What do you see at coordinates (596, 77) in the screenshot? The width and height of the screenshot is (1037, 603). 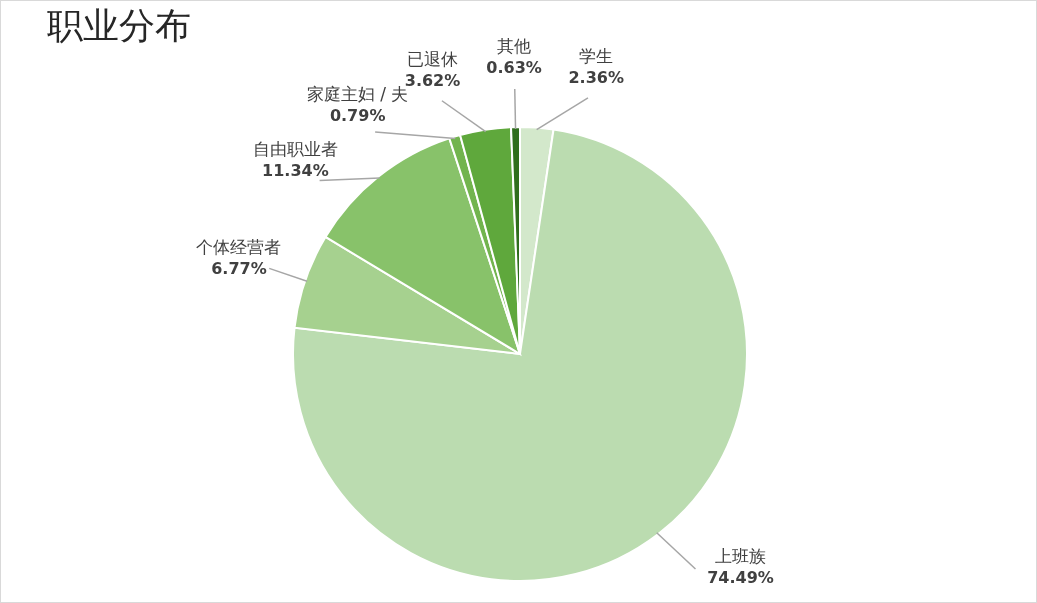 I see `data-label: 2.36%` at bounding box center [596, 77].